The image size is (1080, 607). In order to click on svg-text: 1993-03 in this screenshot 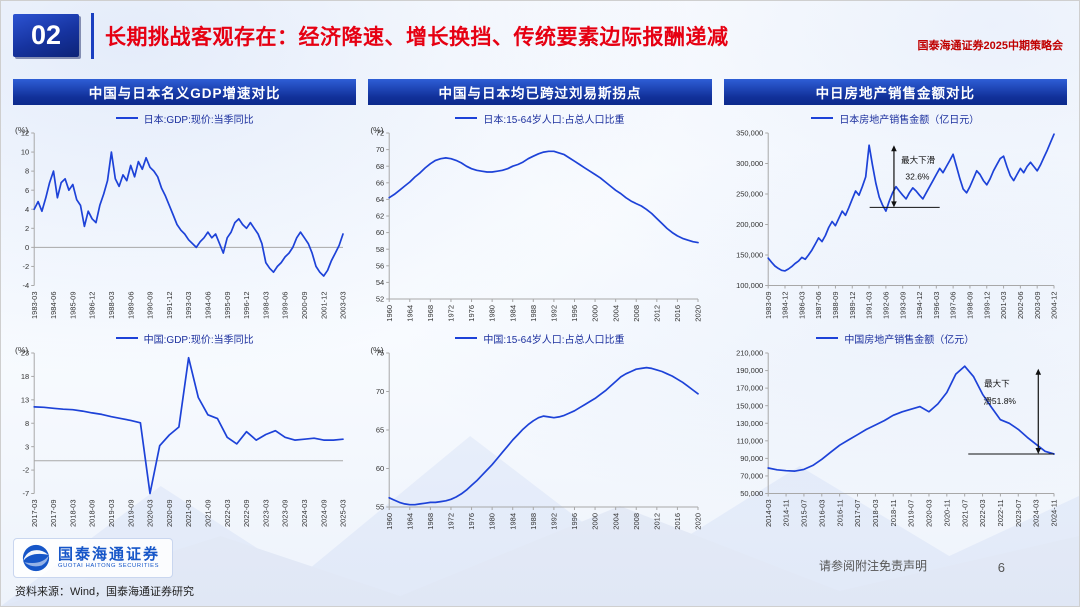, I will do `click(188, 306)`.